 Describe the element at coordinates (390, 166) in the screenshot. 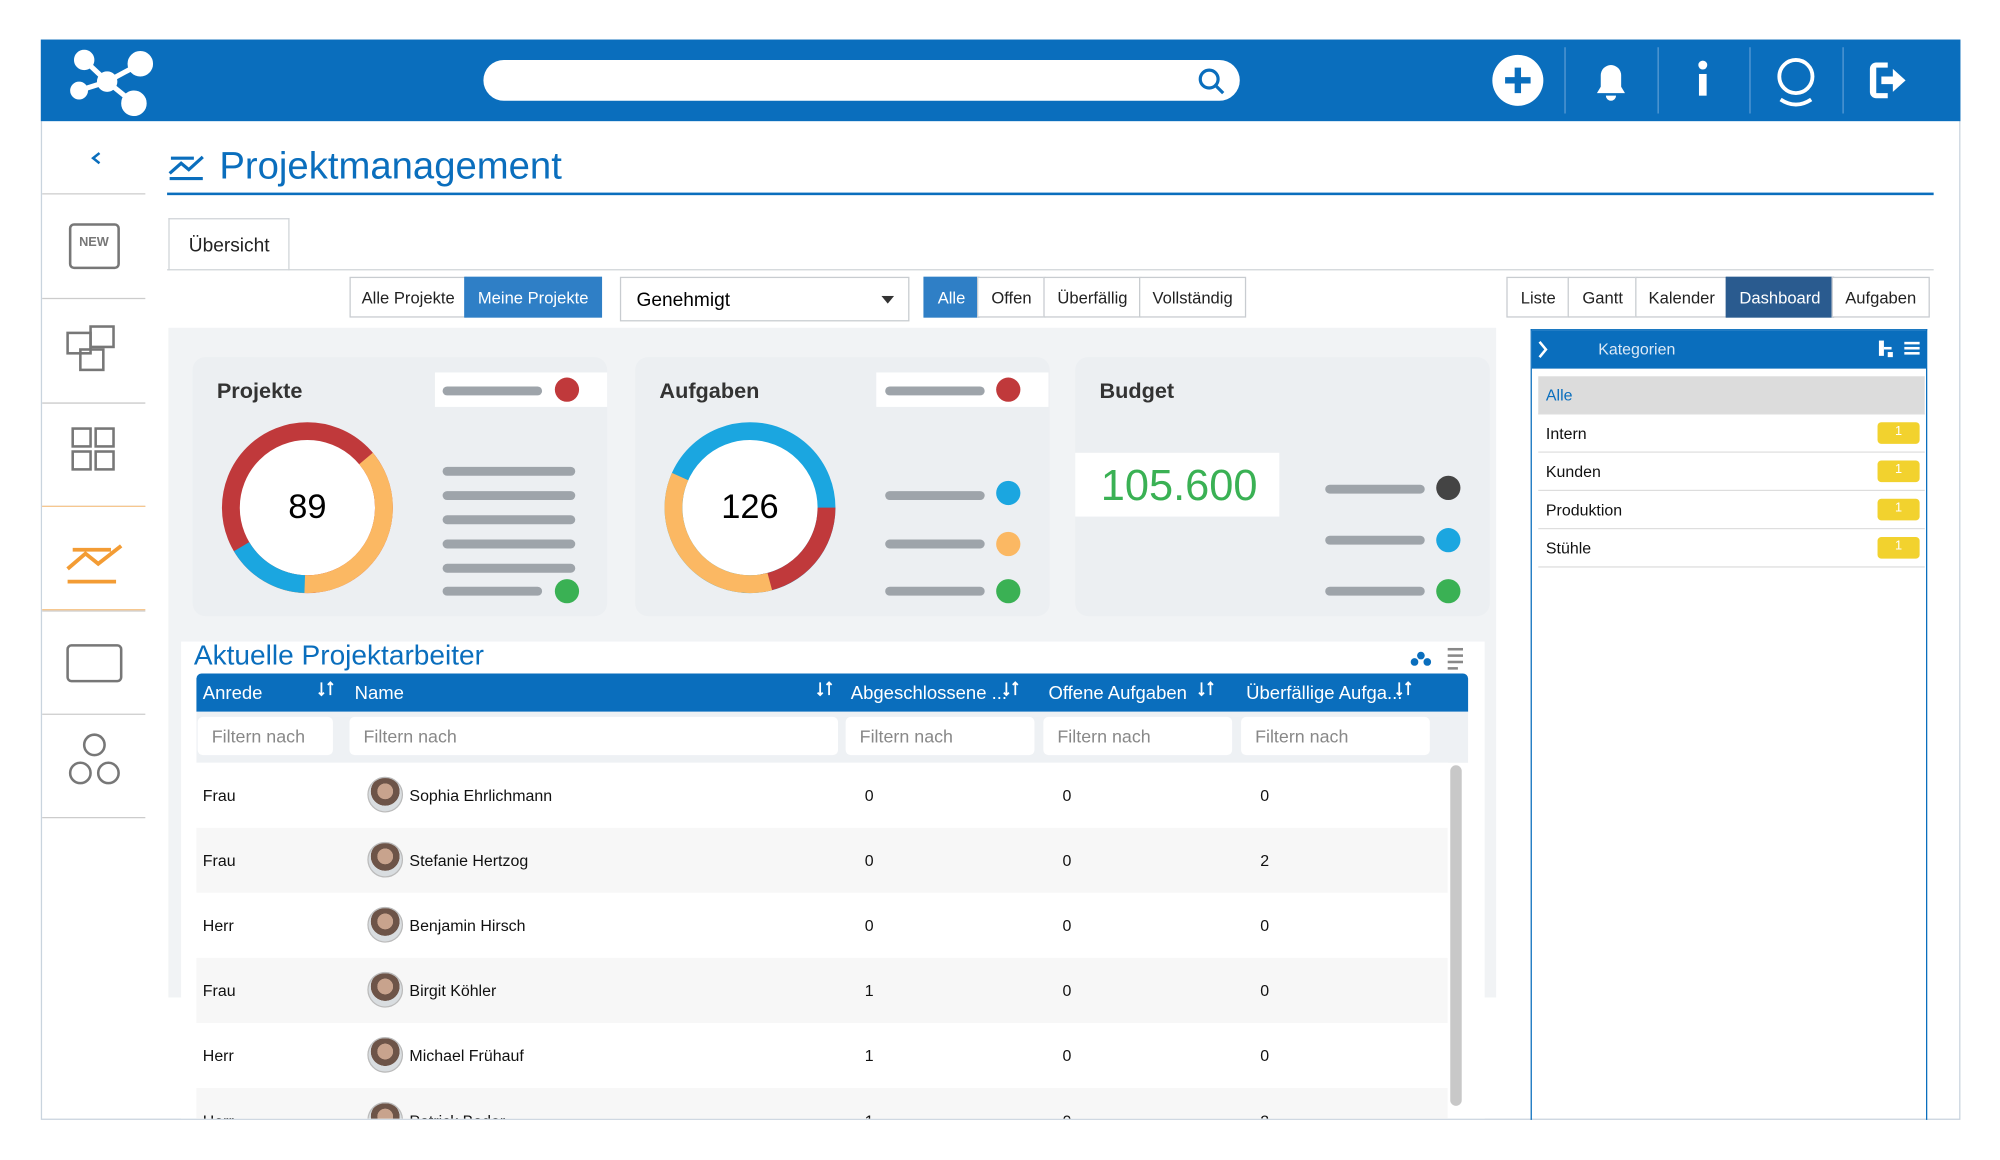

I see `page-title: Projektmanagement` at that location.